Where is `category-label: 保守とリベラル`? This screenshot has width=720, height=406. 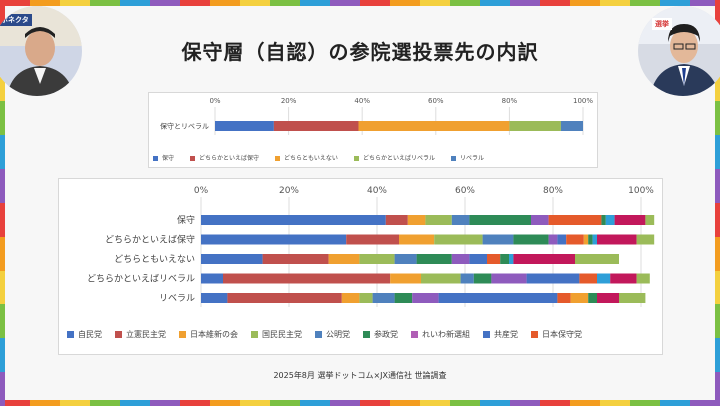
category-label: 保守とリベラル is located at coordinates (184, 125).